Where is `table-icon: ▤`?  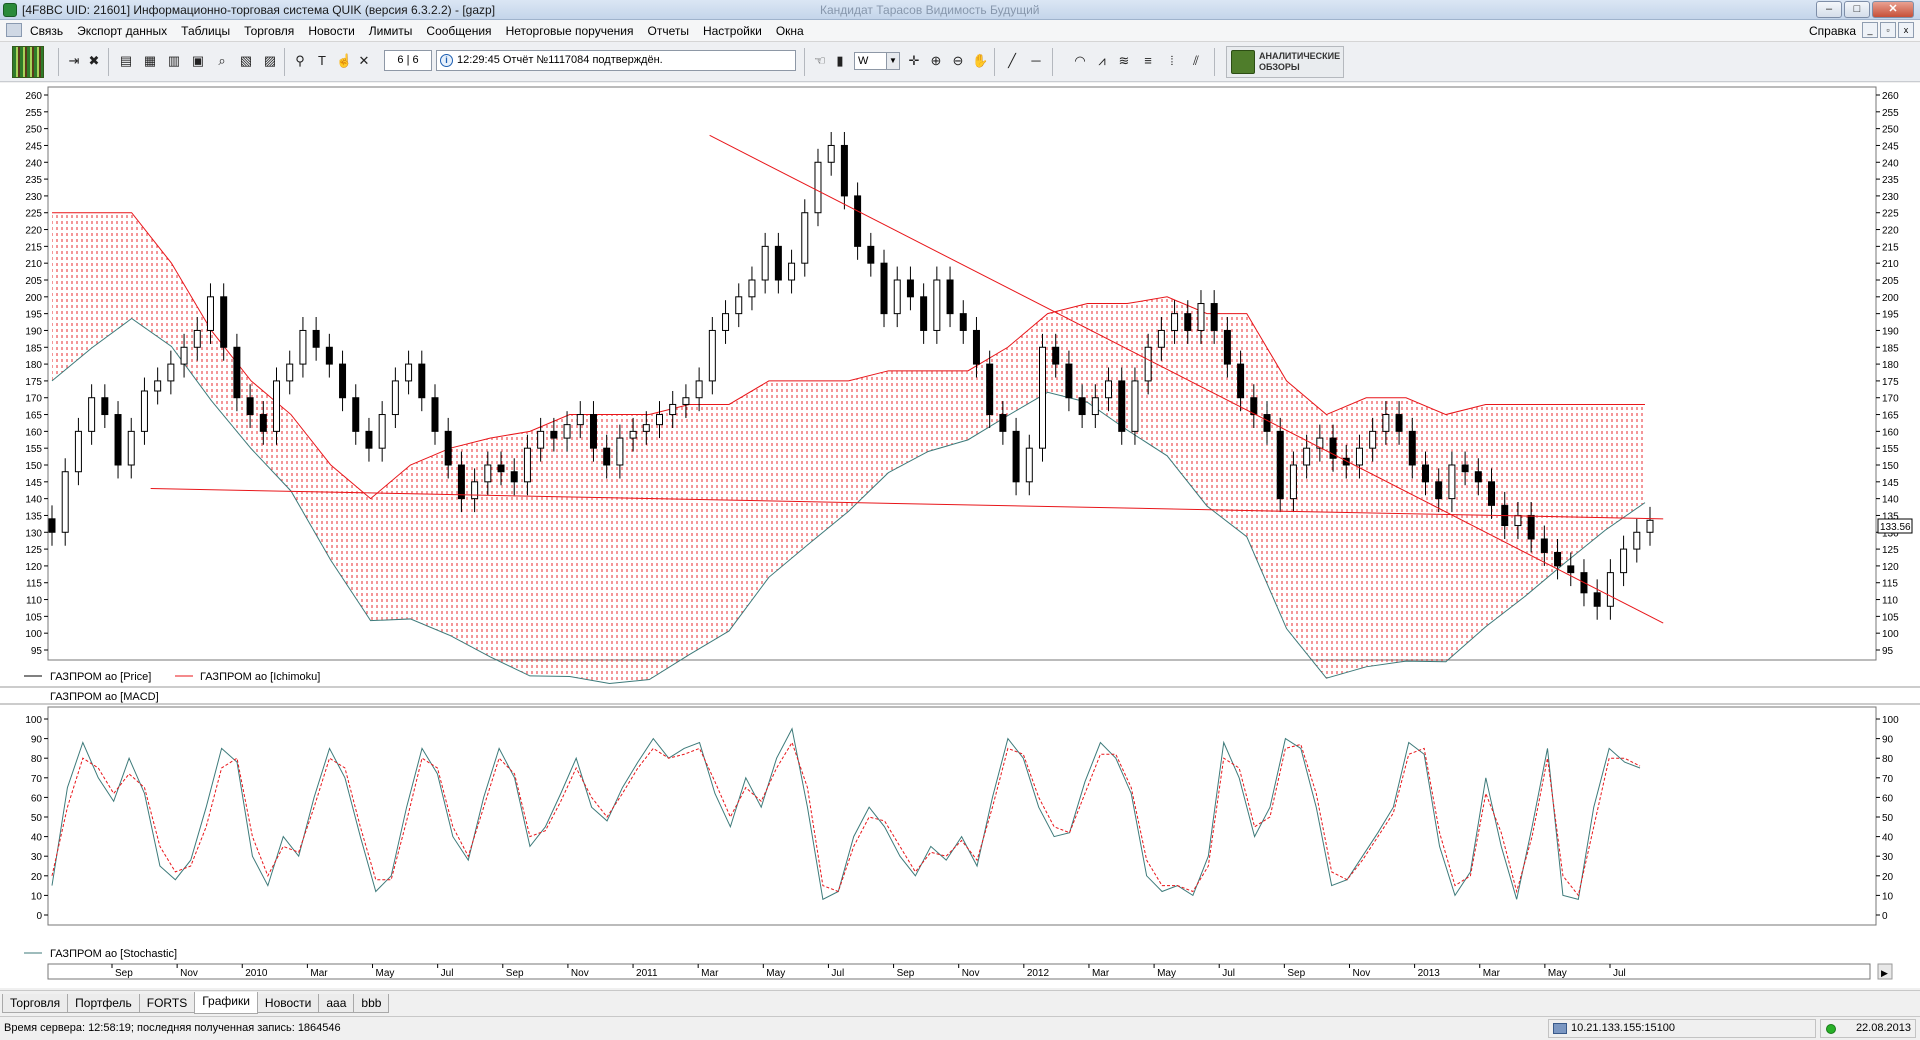 table-icon: ▤ is located at coordinates (126, 60).